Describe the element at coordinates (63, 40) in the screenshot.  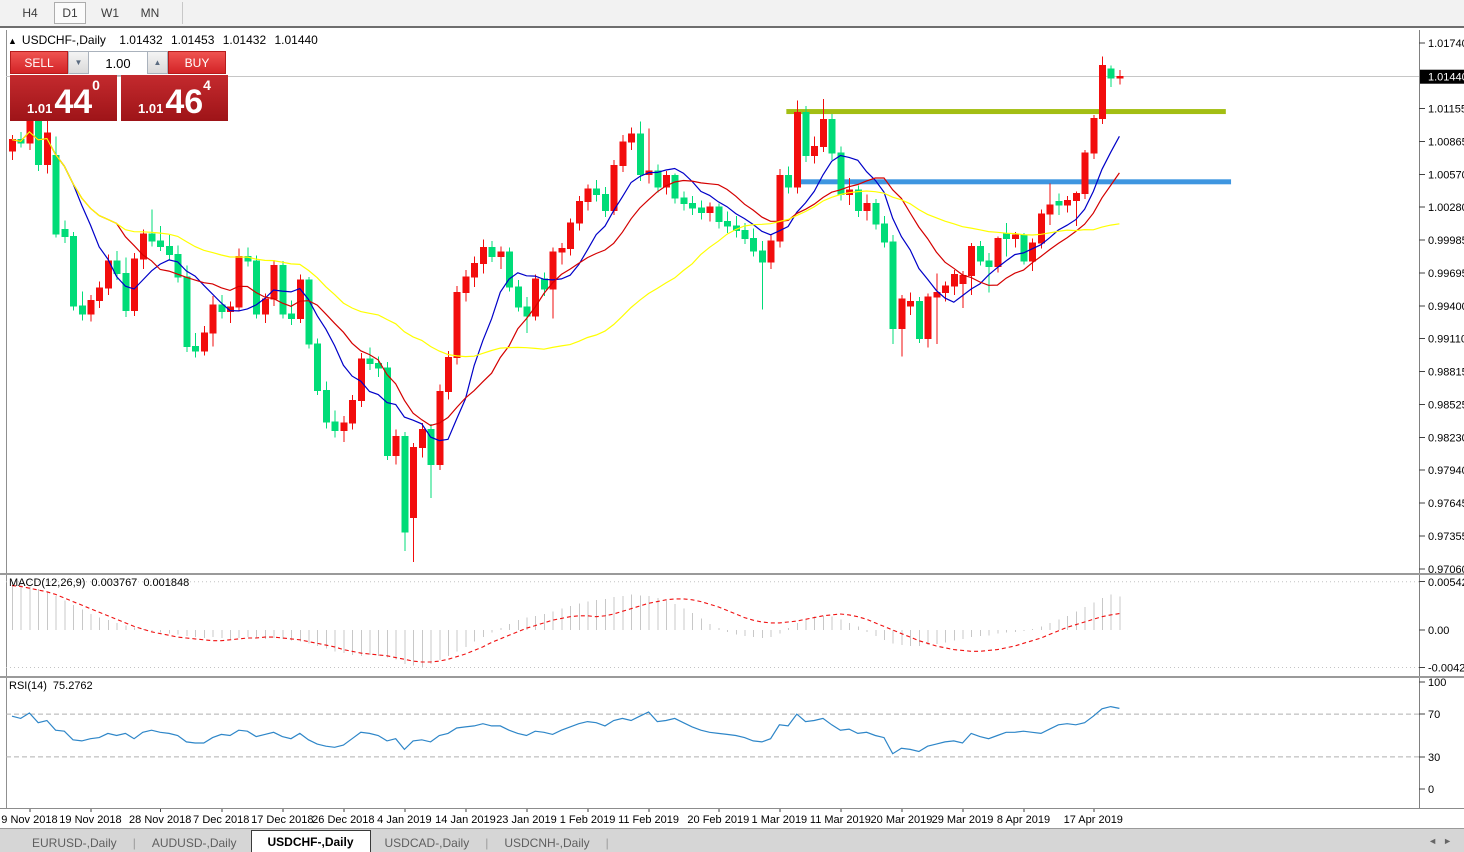
I see `chart-symbol-label: USDCHF-,Daily` at that location.